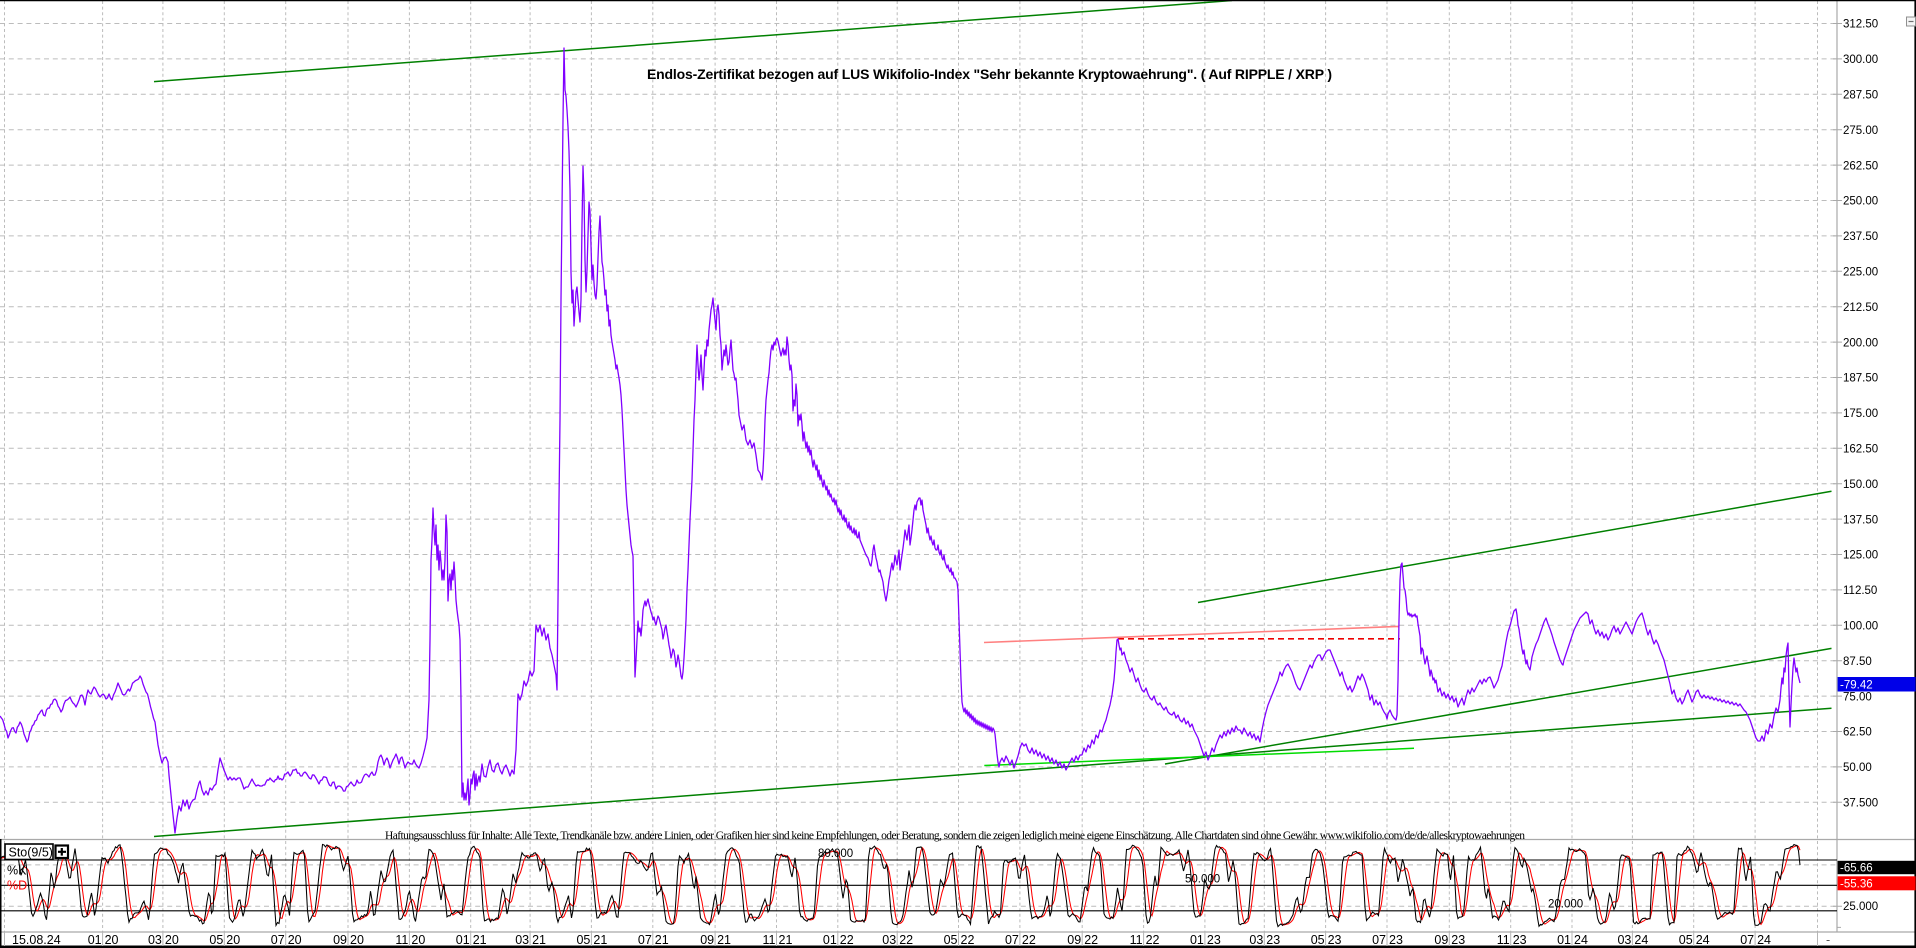 The width and height of the screenshot is (1916, 948). What do you see at coordinates (1856, 685) in the screenshot?
I see `svg-text: -79.42` at bounding box center [1856, 685].